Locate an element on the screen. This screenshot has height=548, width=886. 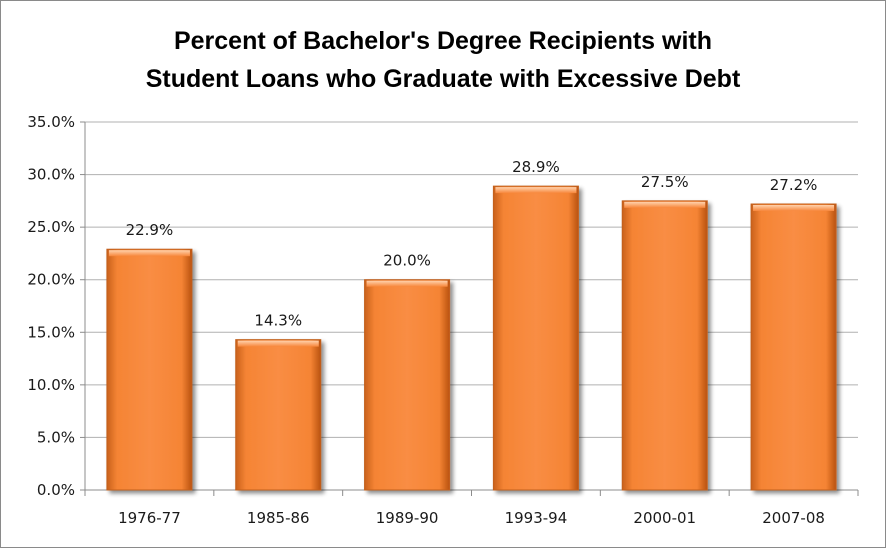
y-tick-label: 0.0% is located at coordinates (56, 490).